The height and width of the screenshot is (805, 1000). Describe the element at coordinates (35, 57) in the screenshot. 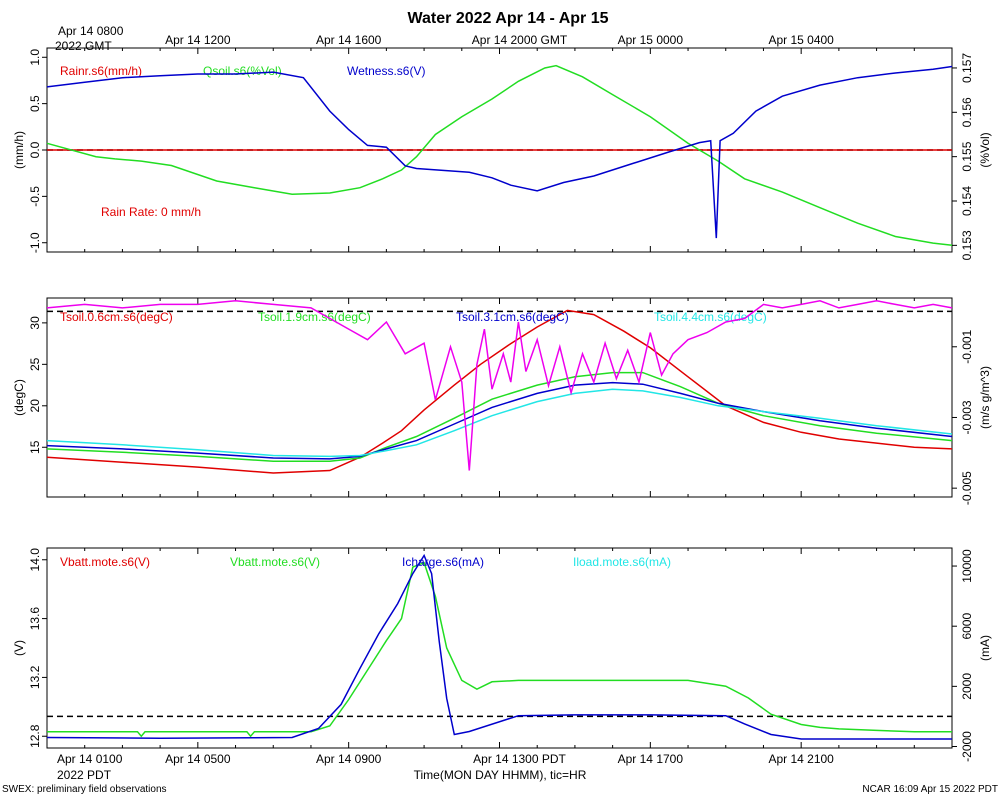

I see `y-tick-label-left: 1.0` at that location.